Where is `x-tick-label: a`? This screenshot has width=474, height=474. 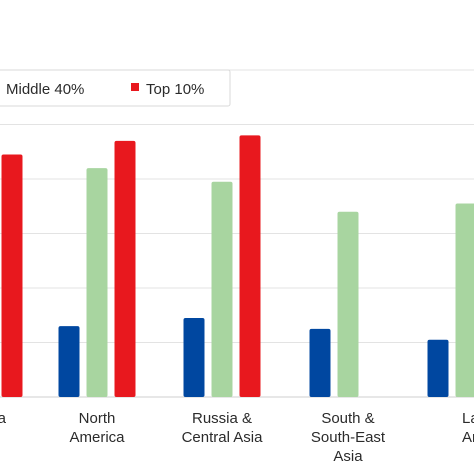
x-tick-label: a is located at coordinates (3, 418).